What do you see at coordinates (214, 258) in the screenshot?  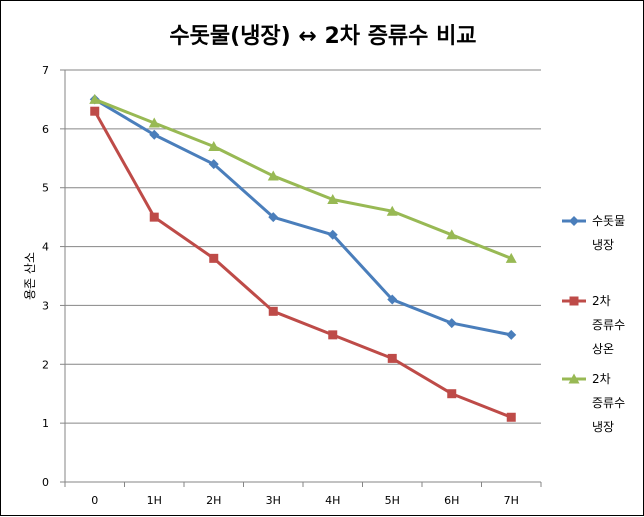 I see `series-2-point-2H` at bounding box center [214, 258].